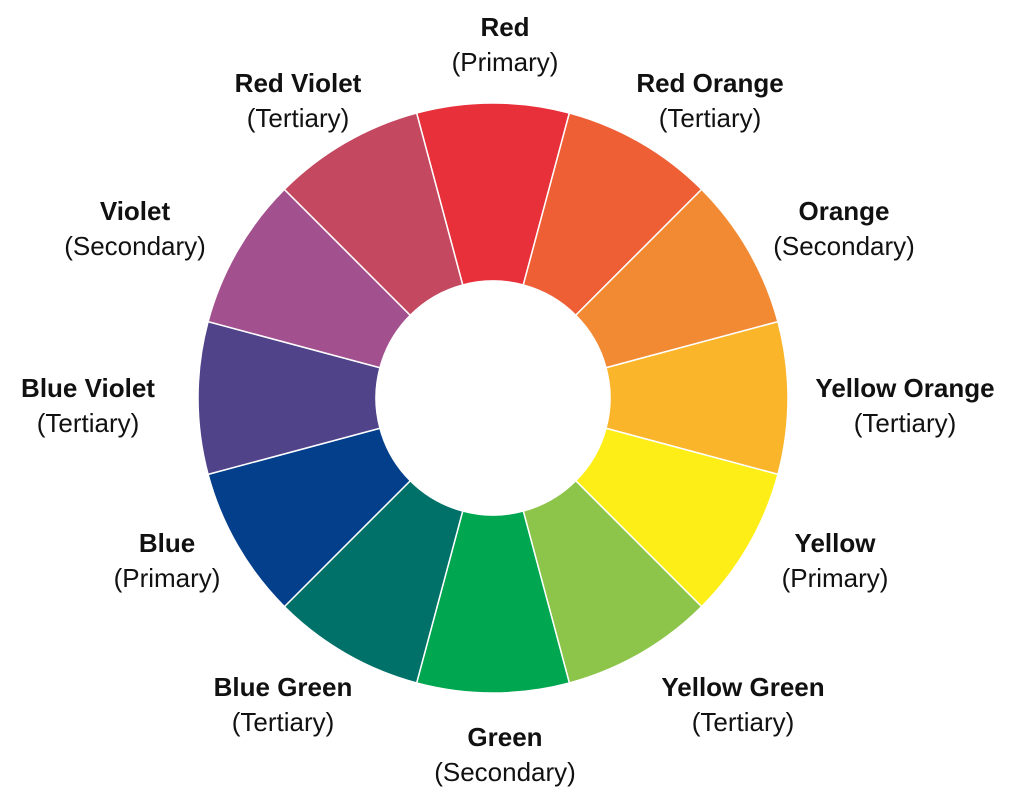  What do you see at coordinates (88, 388) in the screenshot?
I see `color-name: Blue Violet` at bounding box center [88, 388].